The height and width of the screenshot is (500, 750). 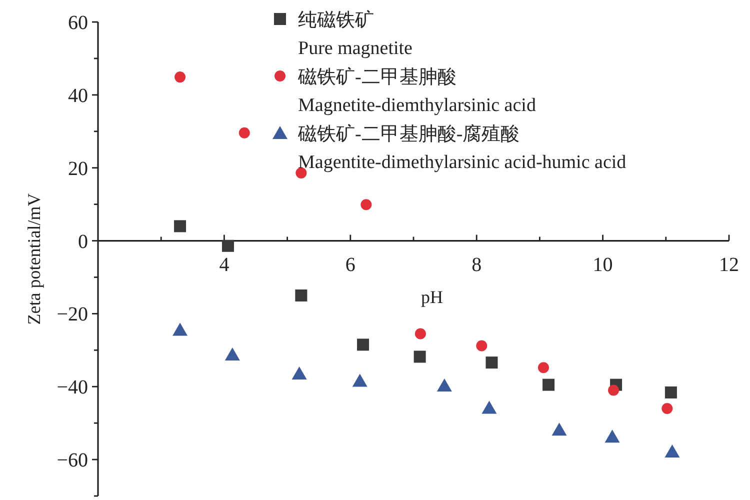 I want to click on legend-label: 磁铁矿-二甲基胂酸 Magnetite-diemthylarsinic acid, so click(x=416, y=91).